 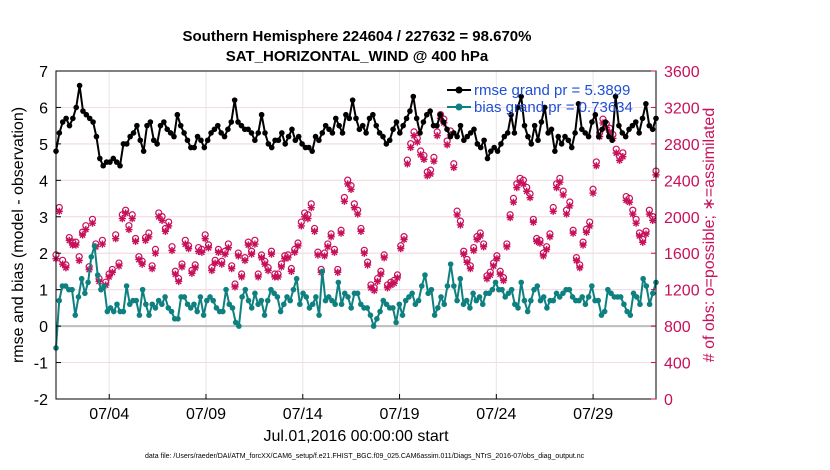 What do you see at coordinates (43, 291) in the screenshot?
I see `y-tick-label: 1` at bounding box center [43, 291].